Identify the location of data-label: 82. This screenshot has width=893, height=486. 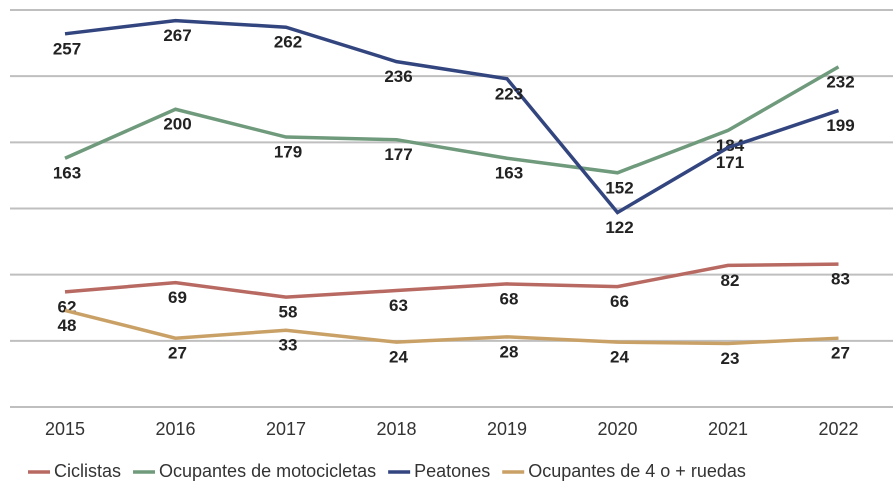
(730, 280).